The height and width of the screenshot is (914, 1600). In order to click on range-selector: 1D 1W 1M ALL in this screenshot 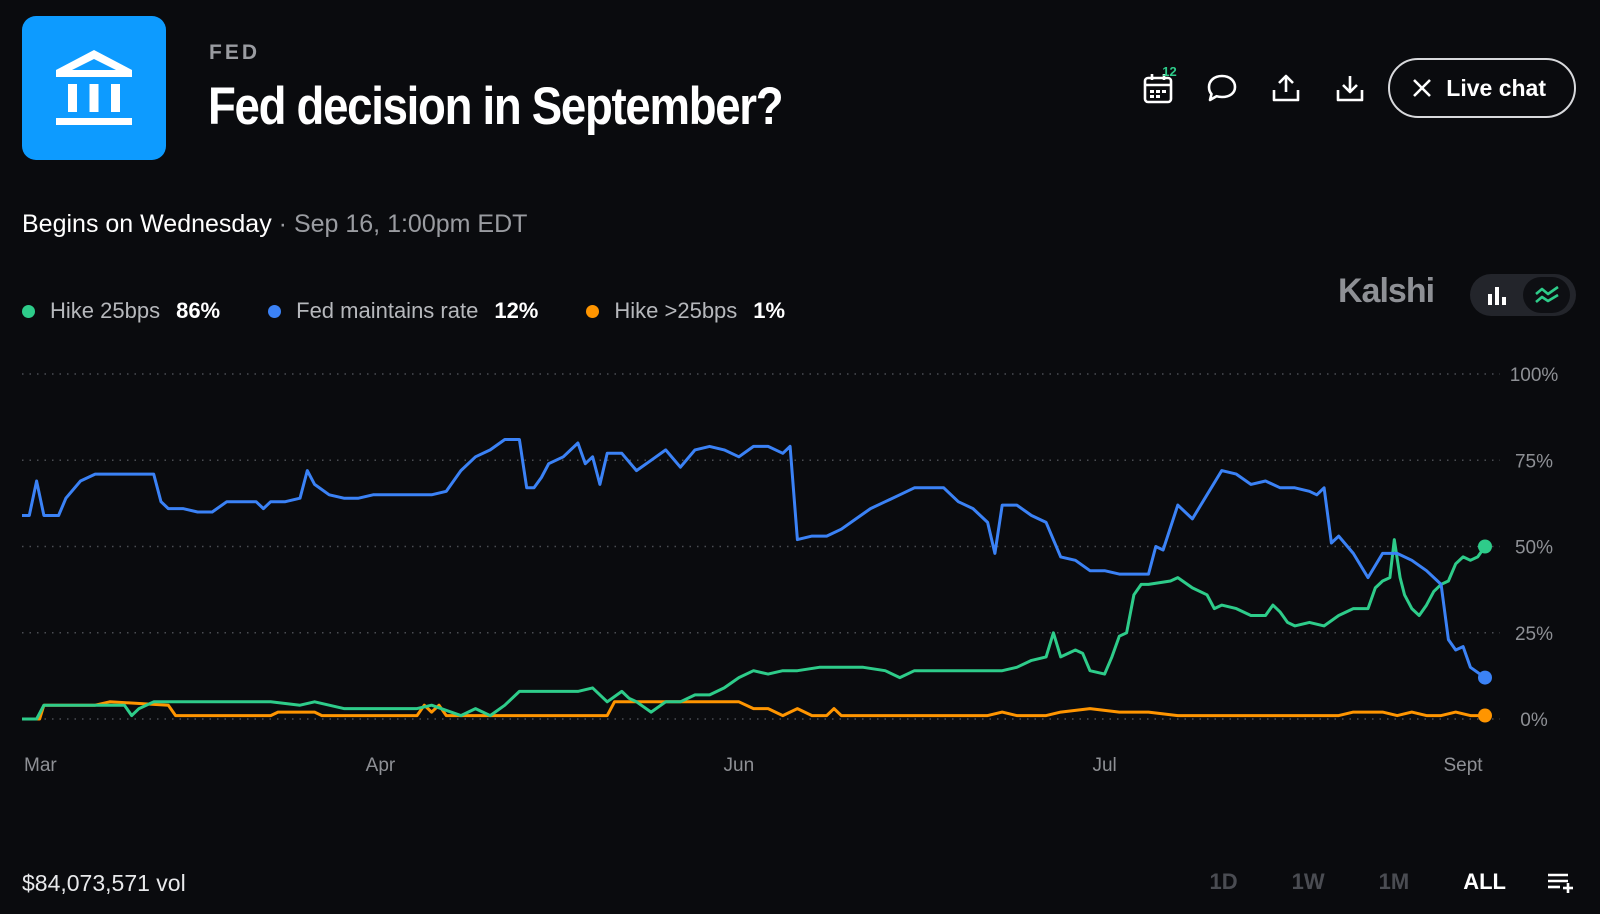, I will do `click(1366, 882)`.